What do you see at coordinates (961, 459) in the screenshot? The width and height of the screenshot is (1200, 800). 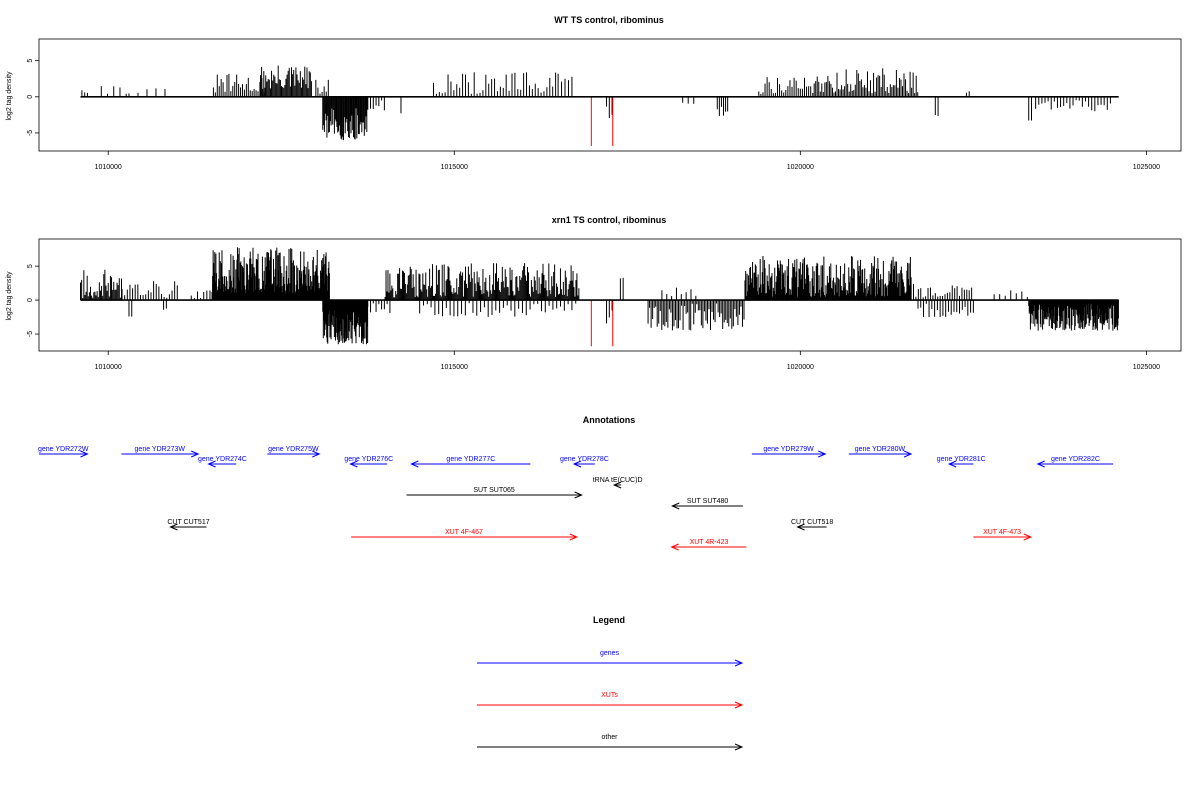 I see `annotation-label: gene YDR281C` at bounding box center [961, 459].